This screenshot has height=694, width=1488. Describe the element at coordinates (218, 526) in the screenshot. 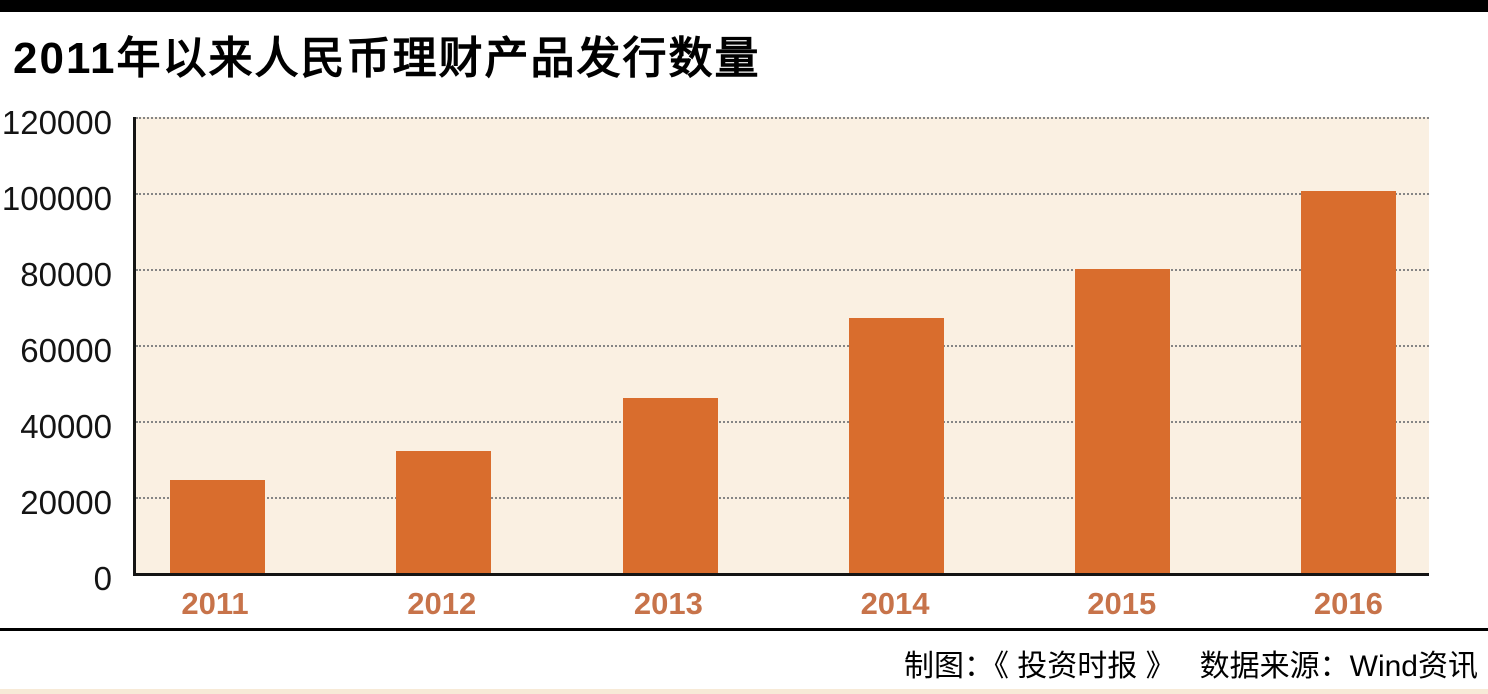

I see `bar-2011` at that location.